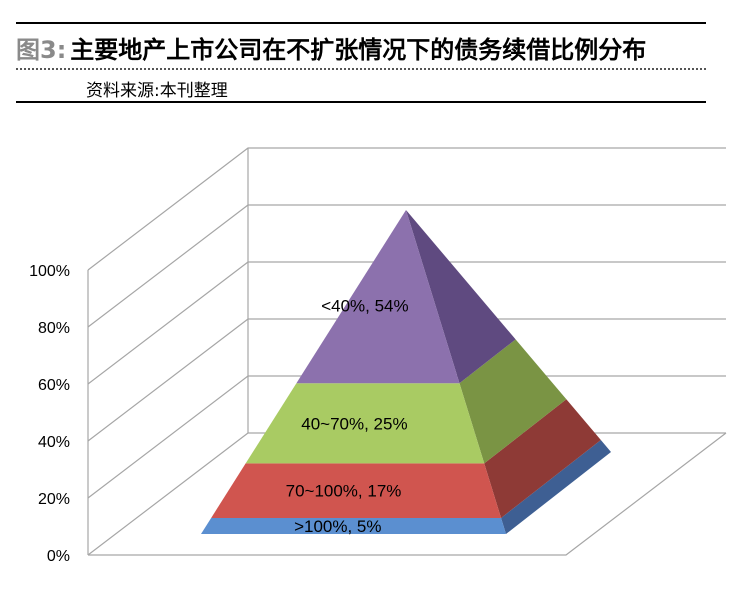  Describe the element at coordinates (361, 102) in the screenshot. I see `header-bottom-rule` at that location.